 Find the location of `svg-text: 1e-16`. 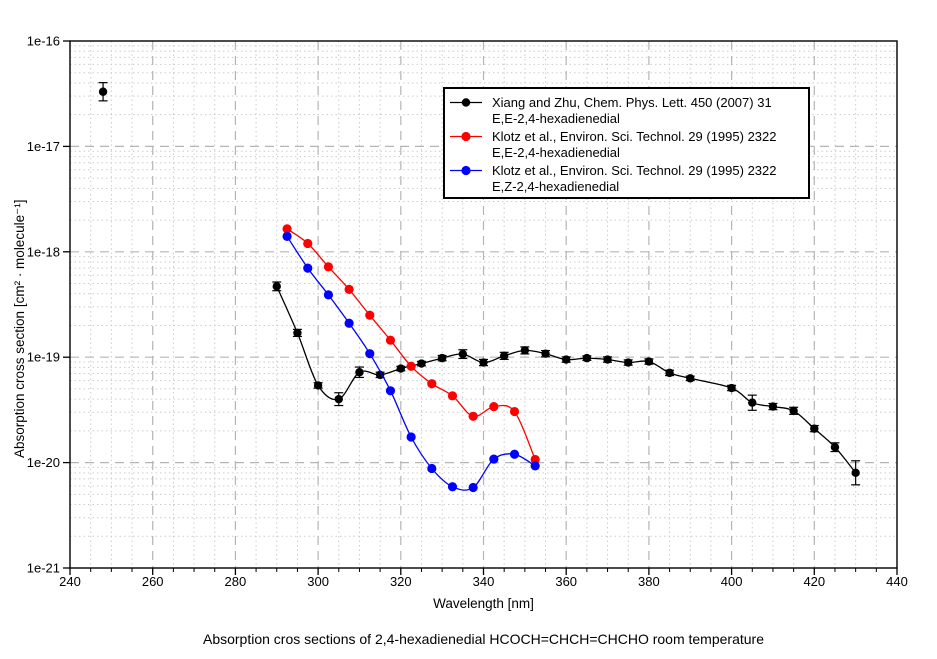

svg-text: 1e-16 is located at coordinates (43, 41).